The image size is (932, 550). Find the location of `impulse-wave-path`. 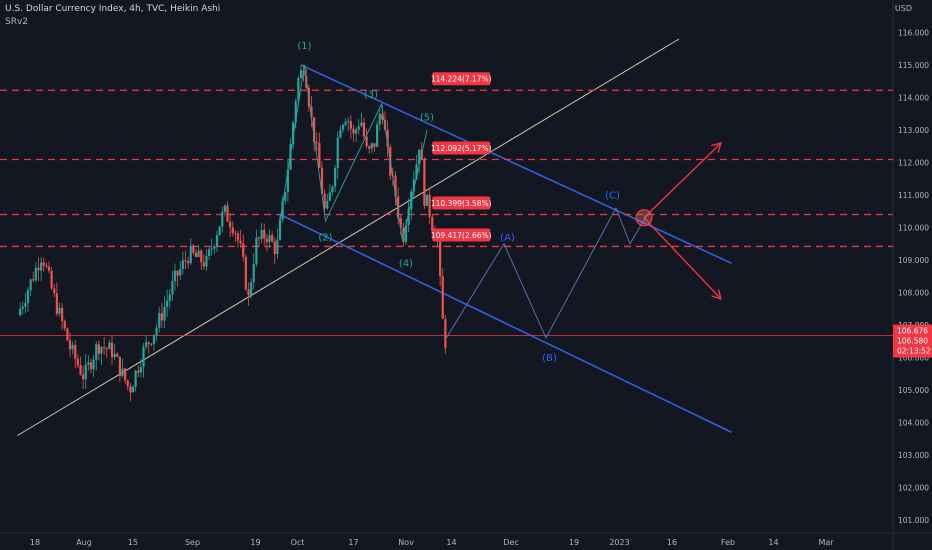

impulse-wave-path is located at coordinates (353, 152).